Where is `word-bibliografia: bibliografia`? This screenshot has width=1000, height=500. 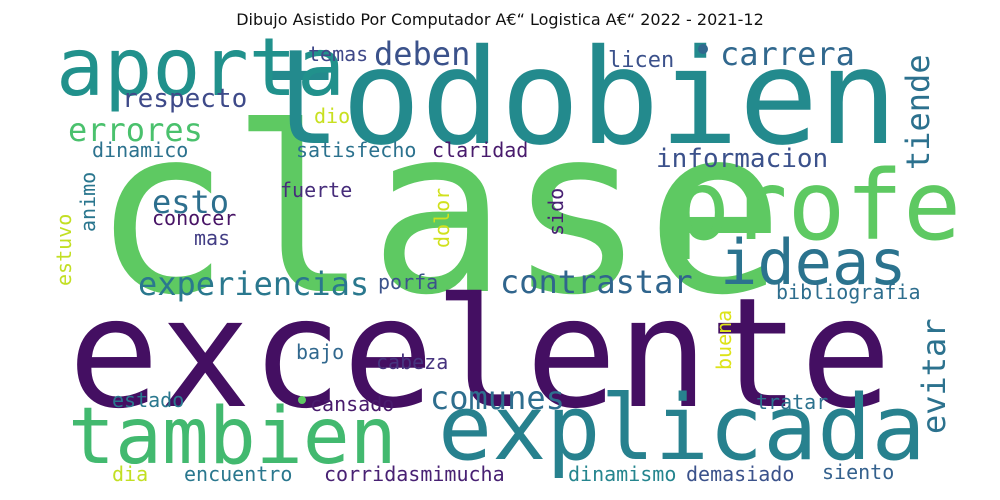 word-bibliografia: bibliografia is located at coordinates (848, 292).